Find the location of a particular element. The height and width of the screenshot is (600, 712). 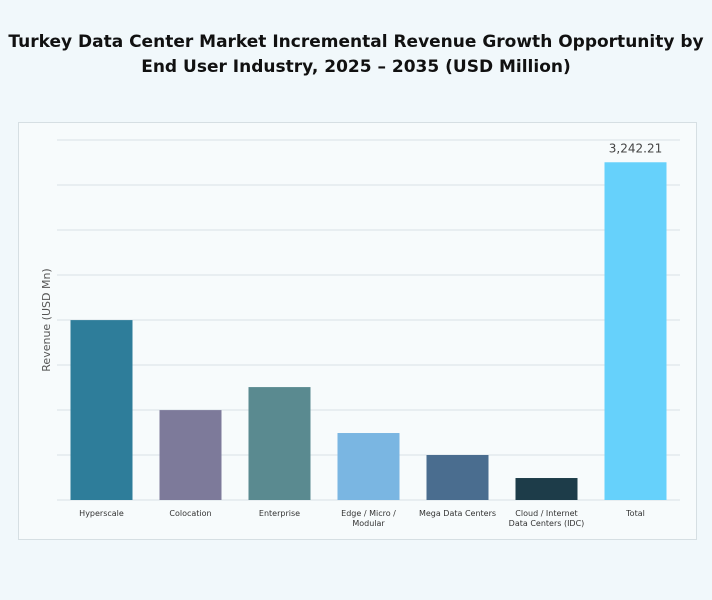

x-tick-label: Cloud / Internet Data Centers (IDC) is located at coordinates (546, 518).